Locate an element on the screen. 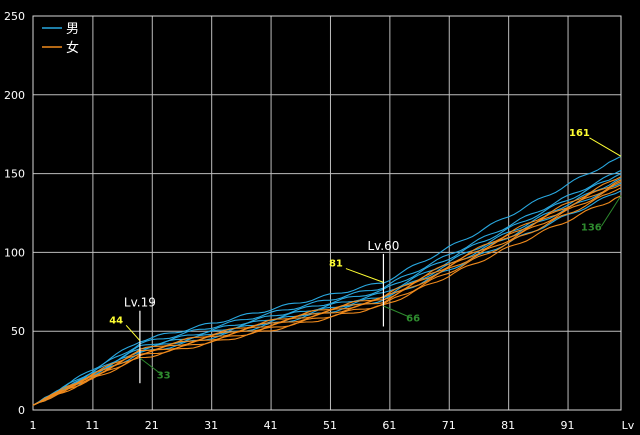  legend: 男女 is located at coordinates (60, 39).